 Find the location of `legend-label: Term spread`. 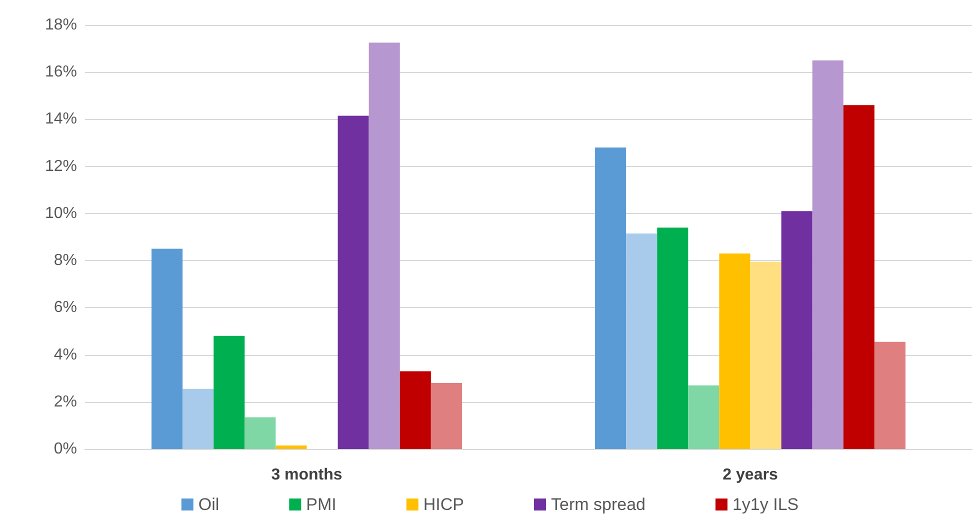

legend-label: Term spread is located at coordinates (598, 504).